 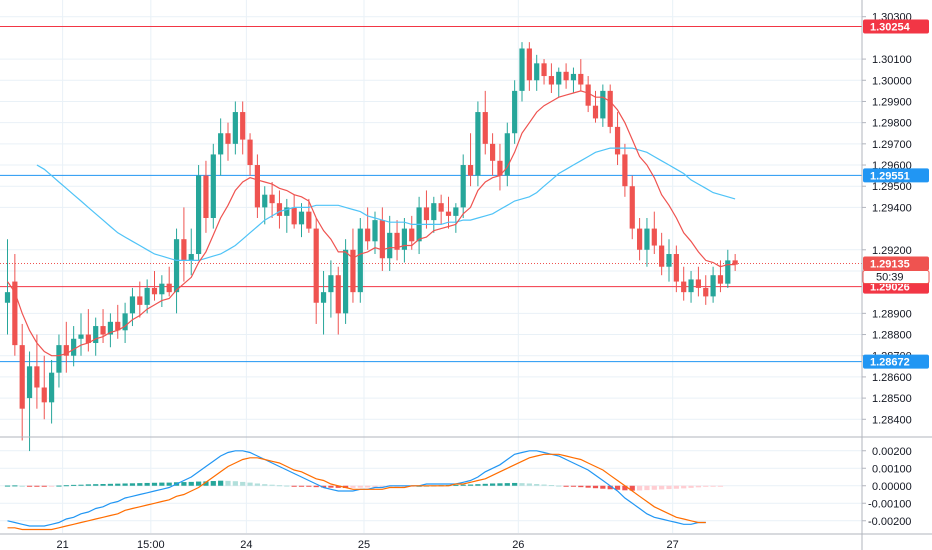 I want to click on time-tick-label: 15:00, so click(x=151, y=544).